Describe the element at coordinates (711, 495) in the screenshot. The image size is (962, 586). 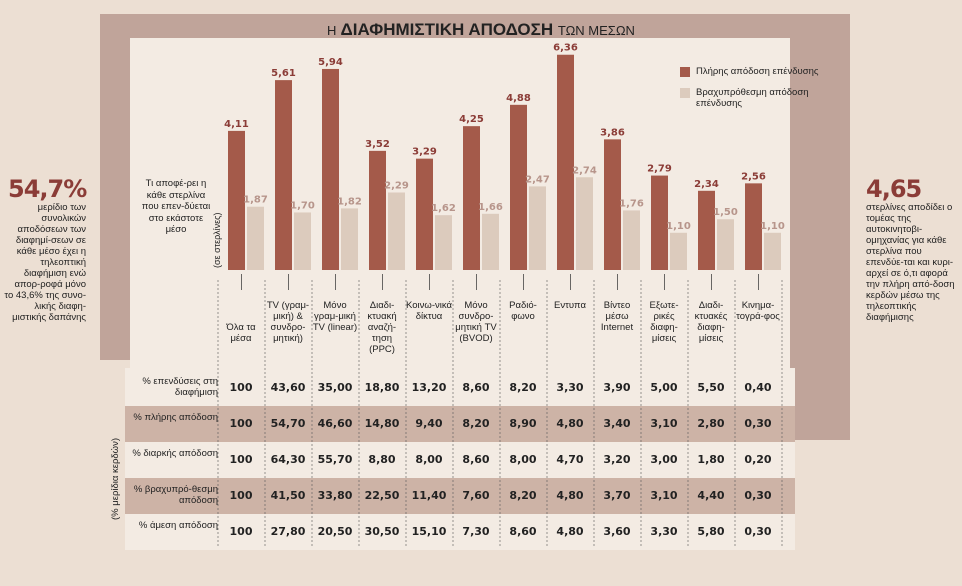
I see `table-cell: 4,40` at that location.